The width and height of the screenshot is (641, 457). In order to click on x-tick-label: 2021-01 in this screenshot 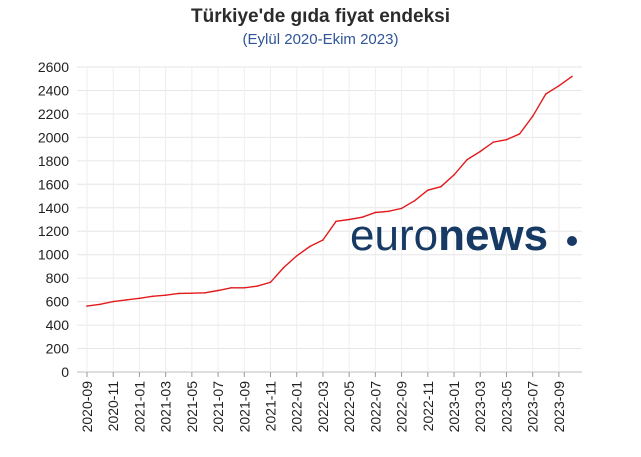, I will do `click(139, 407)`.